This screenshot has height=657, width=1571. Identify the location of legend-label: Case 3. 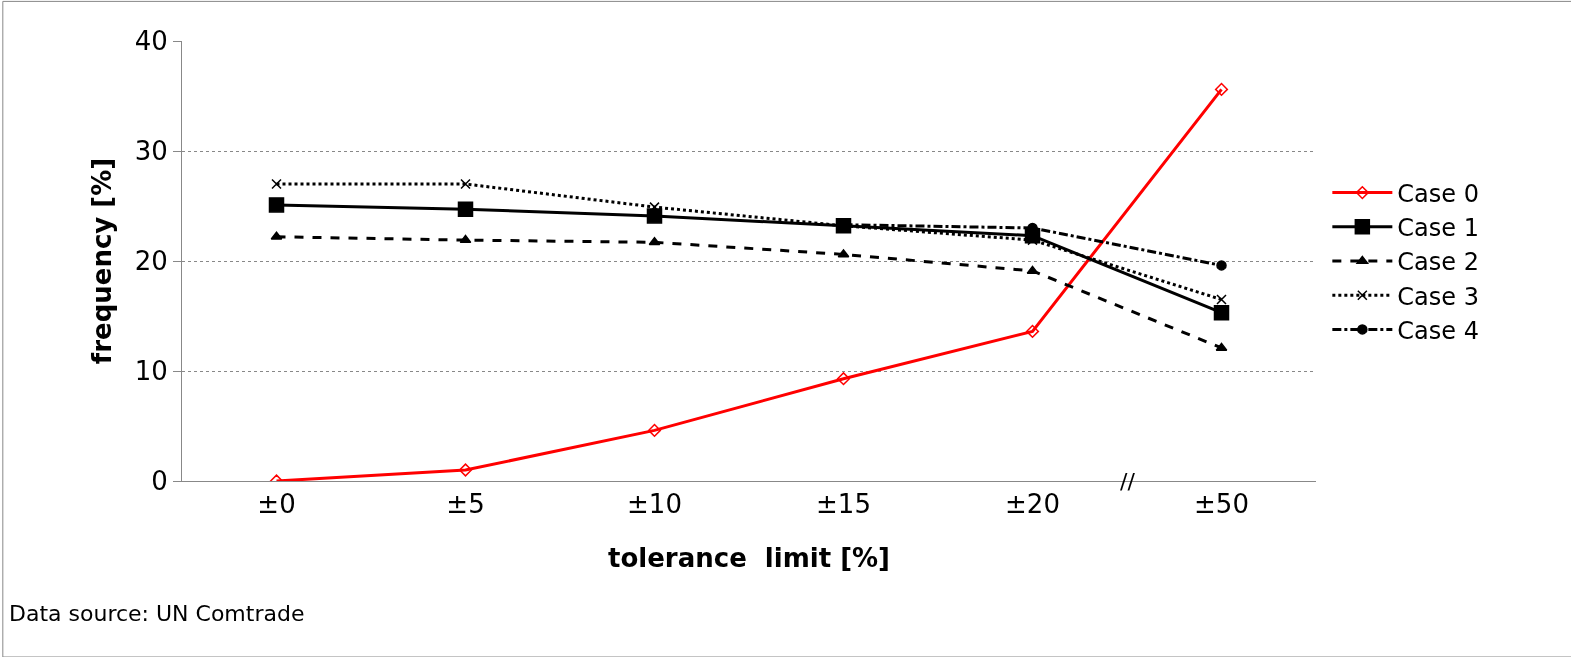
(1438, 296).